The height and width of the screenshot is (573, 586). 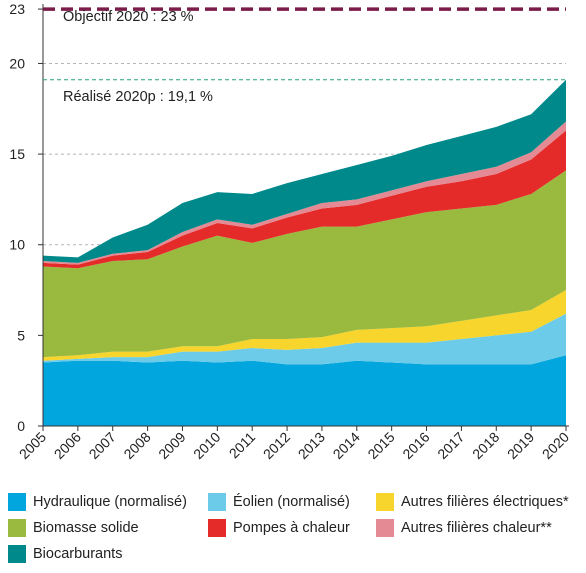 I want to click on x-tick-label: 2015, so click(x=380, y=445).